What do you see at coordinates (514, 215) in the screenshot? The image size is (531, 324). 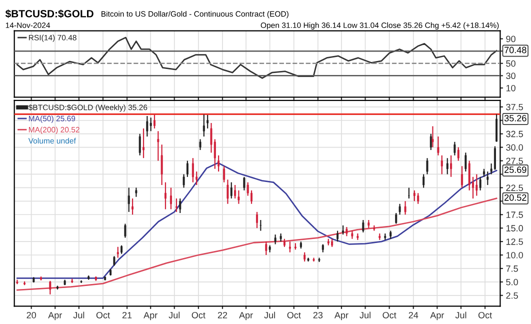 I see `y-tick-label: 17.5` at bounding box center [514, 215].